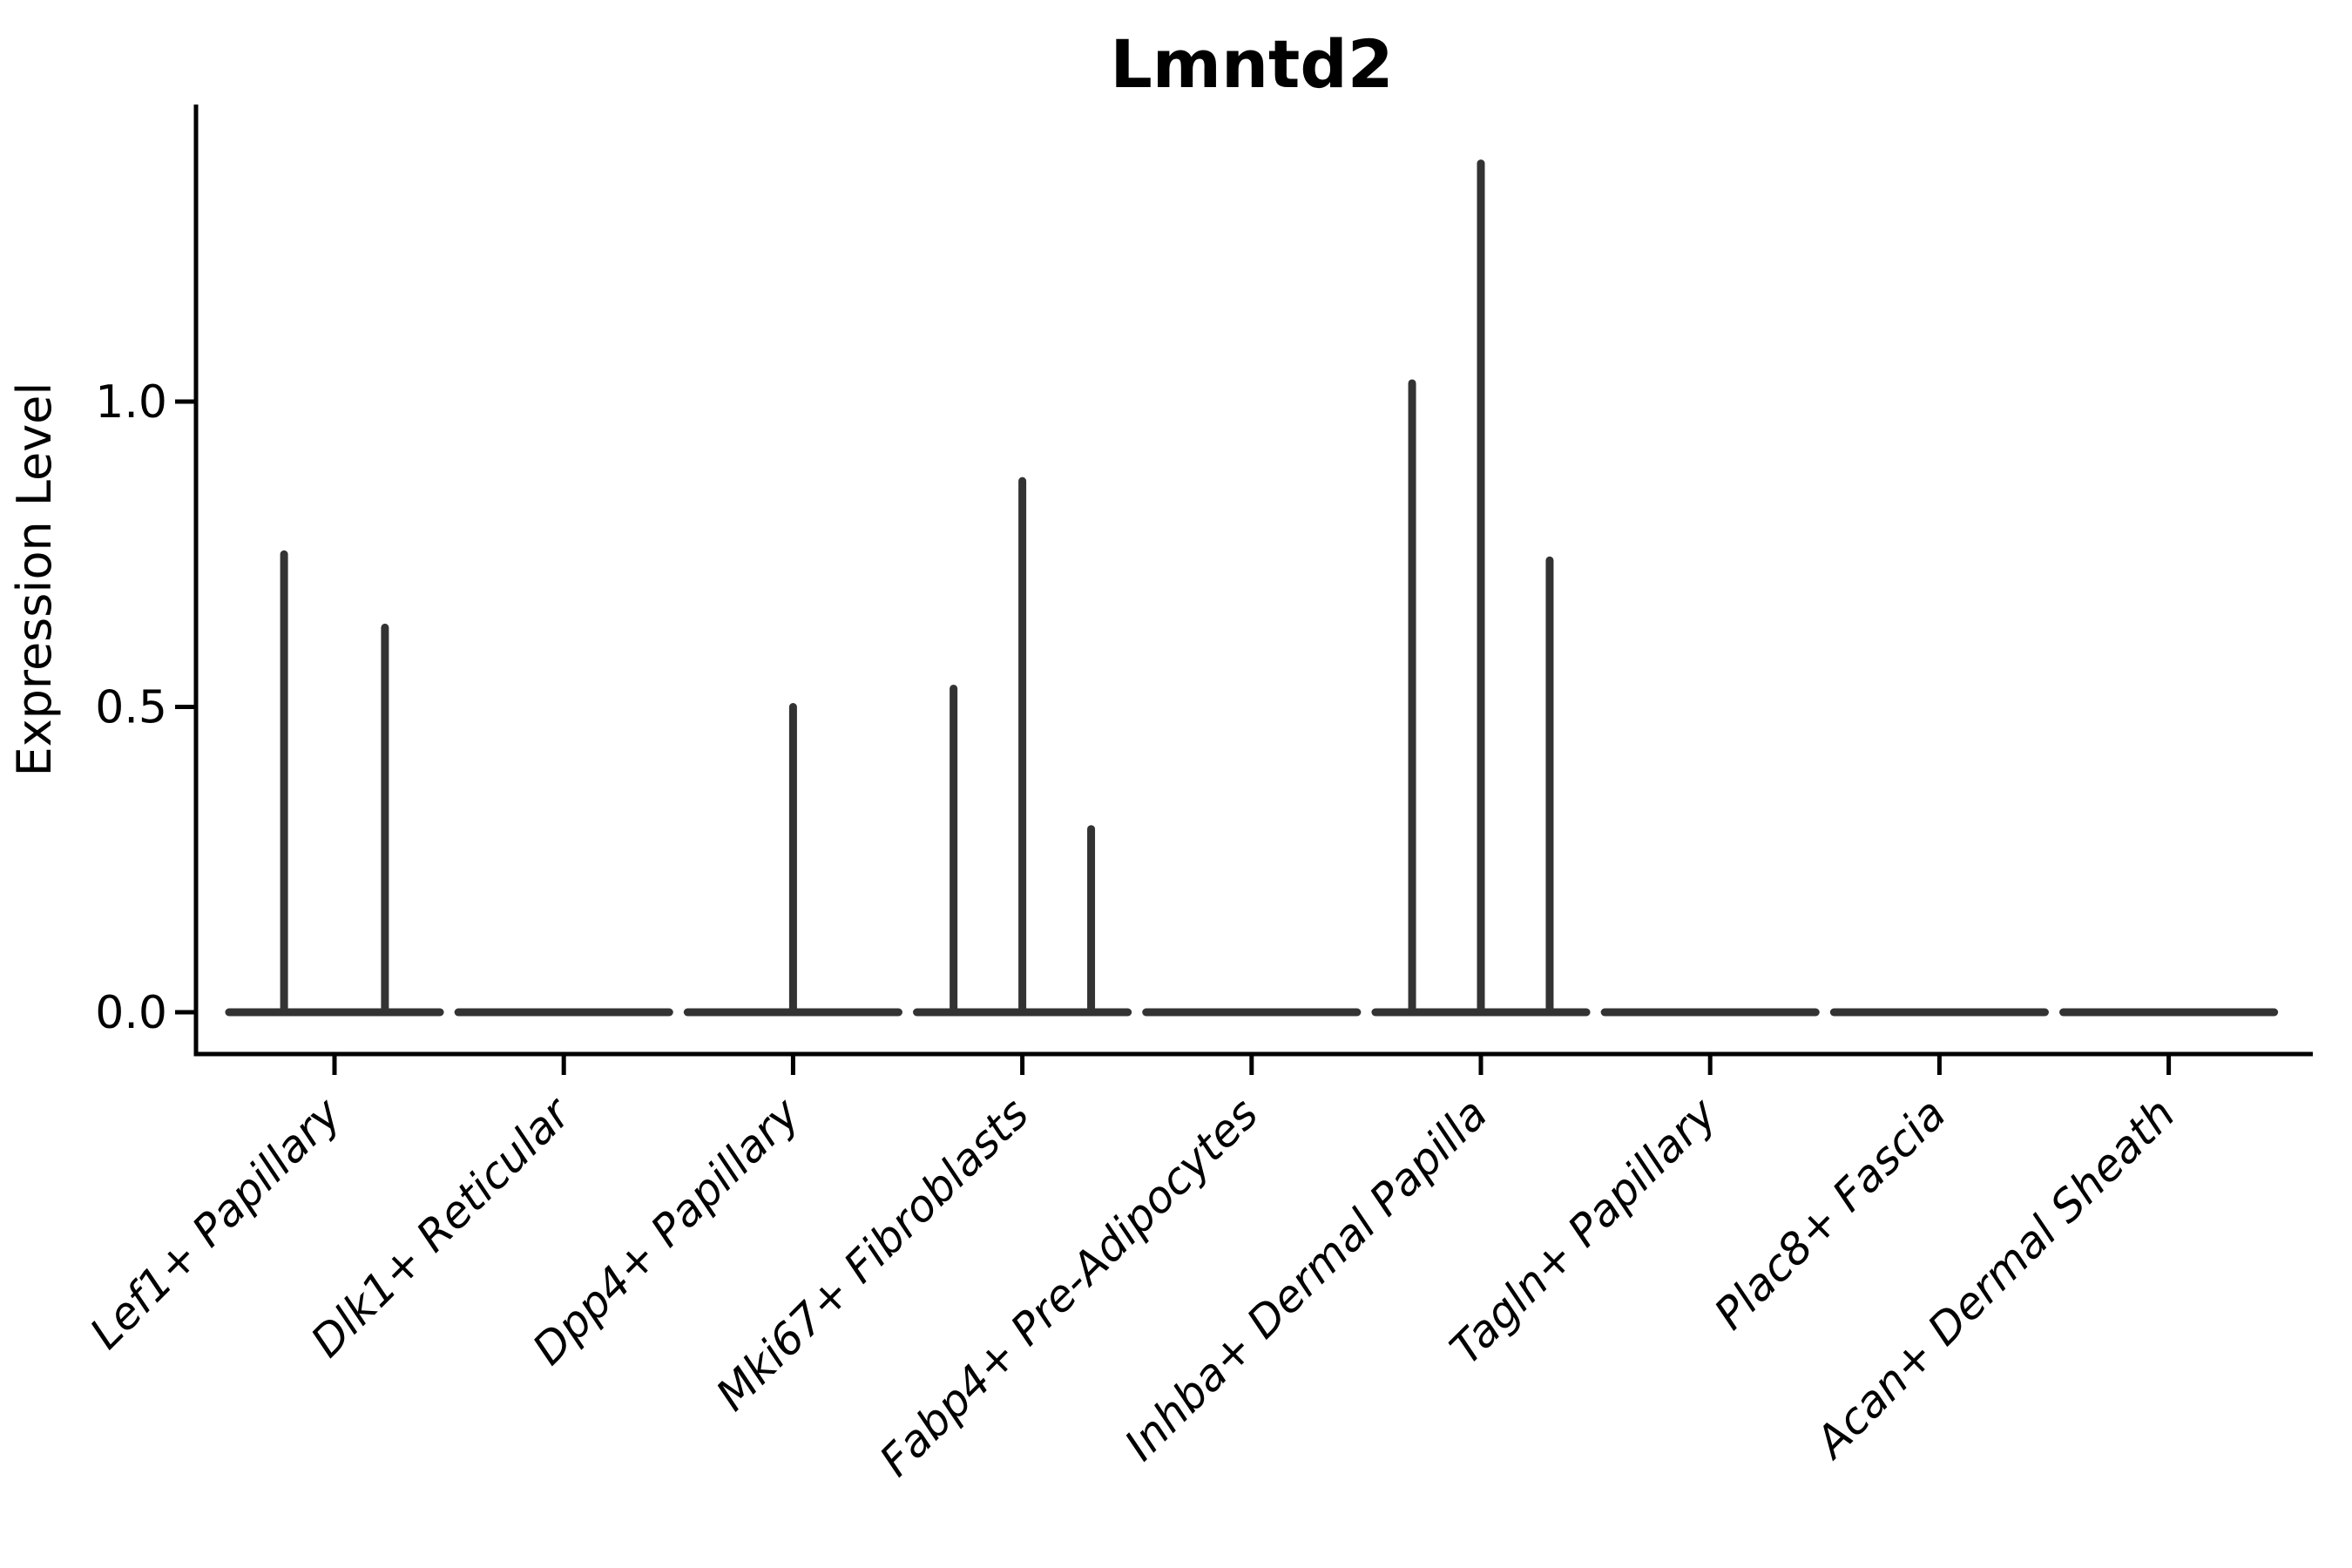 This screenshot has height=1568, width=2352. I want to click on x-tick-label-5: Inhba+ Dermal Papilla, so click(1306, 1279).